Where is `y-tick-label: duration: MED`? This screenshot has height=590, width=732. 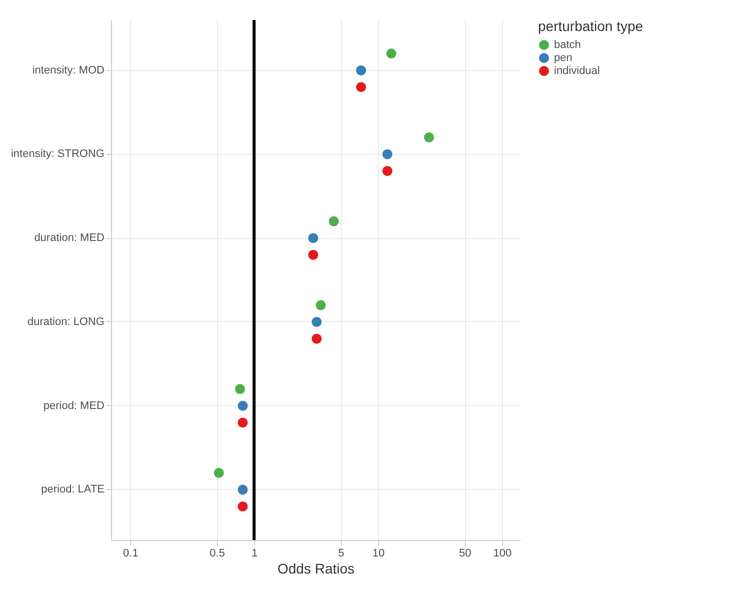 y-tick-label: duration: MED is located at coordinates (69, 238).